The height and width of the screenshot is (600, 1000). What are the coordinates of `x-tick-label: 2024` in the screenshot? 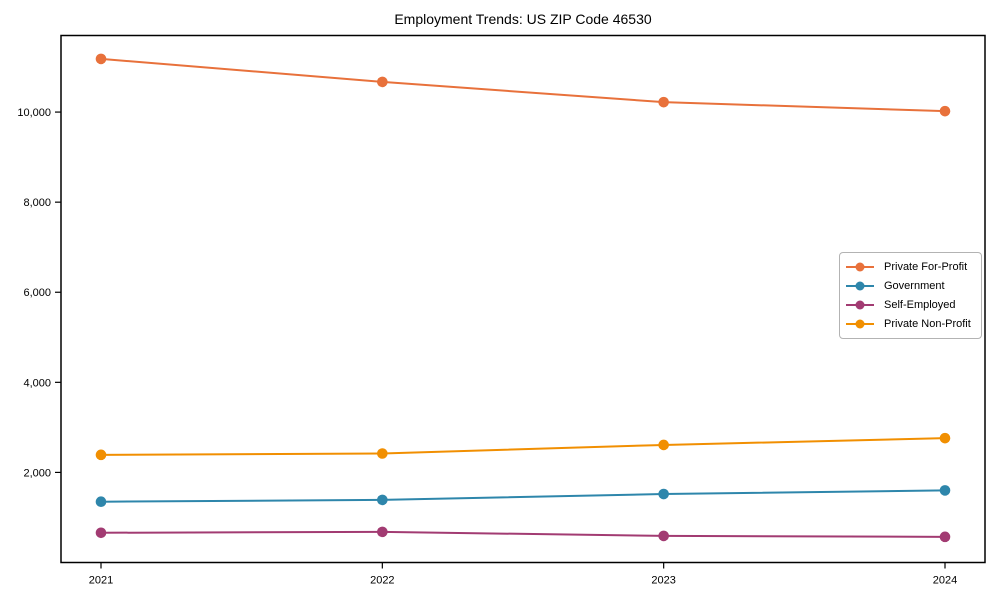 It's located at (945, 581).